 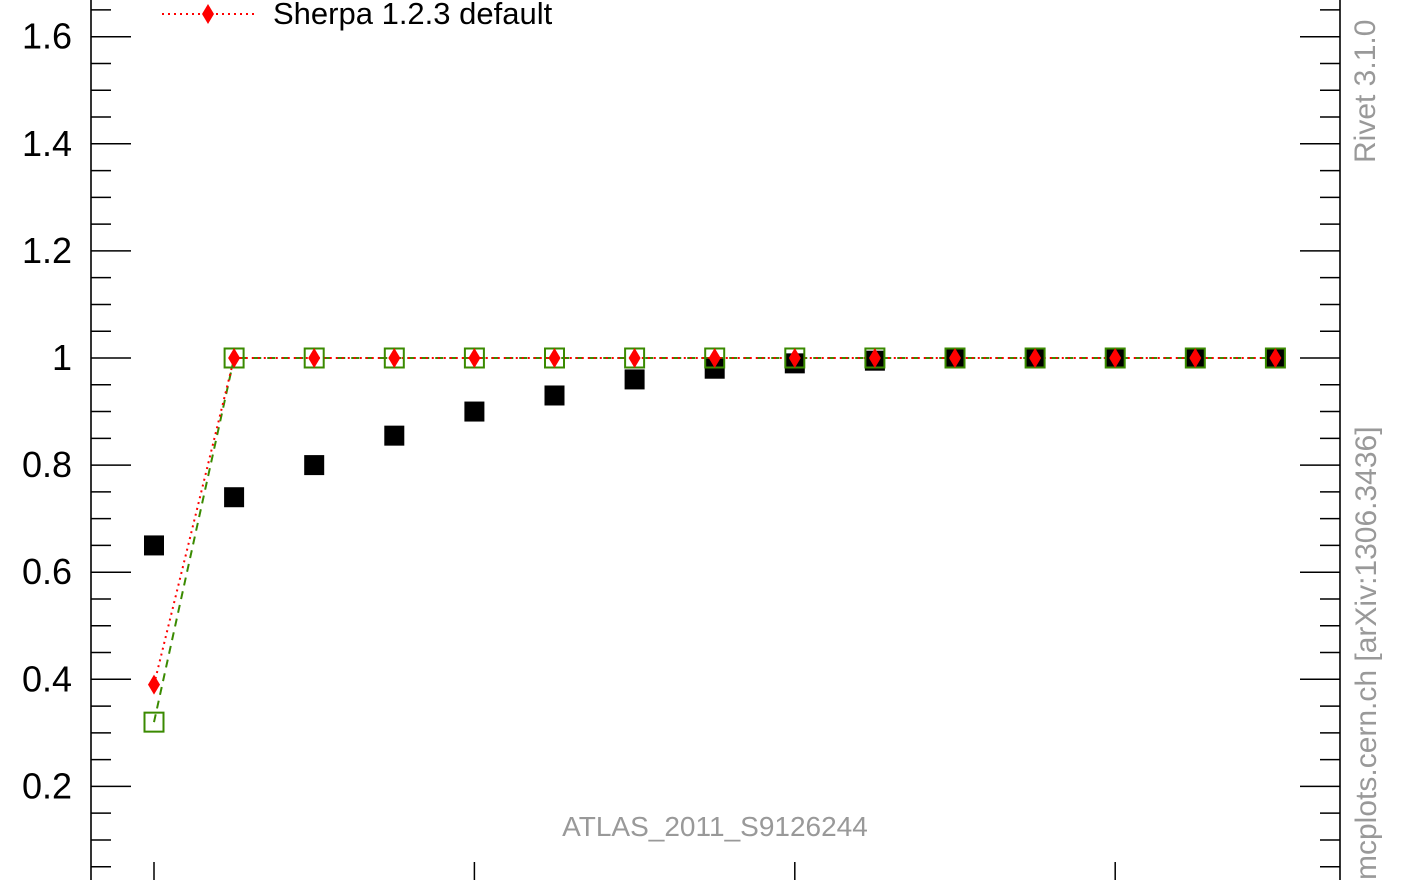 I want to click on y-tick-label: 1.4, so click(x=47, y=143).